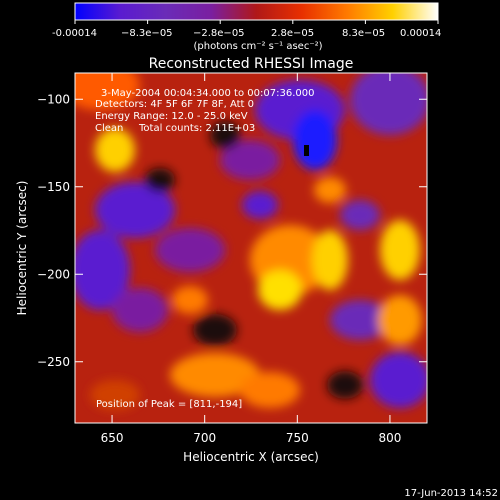 The height and width of the screenshot is (500, 500). I want to click on energy-range-text: Energy Range: 12.0 - 25.0 keV, so click(171, 116).